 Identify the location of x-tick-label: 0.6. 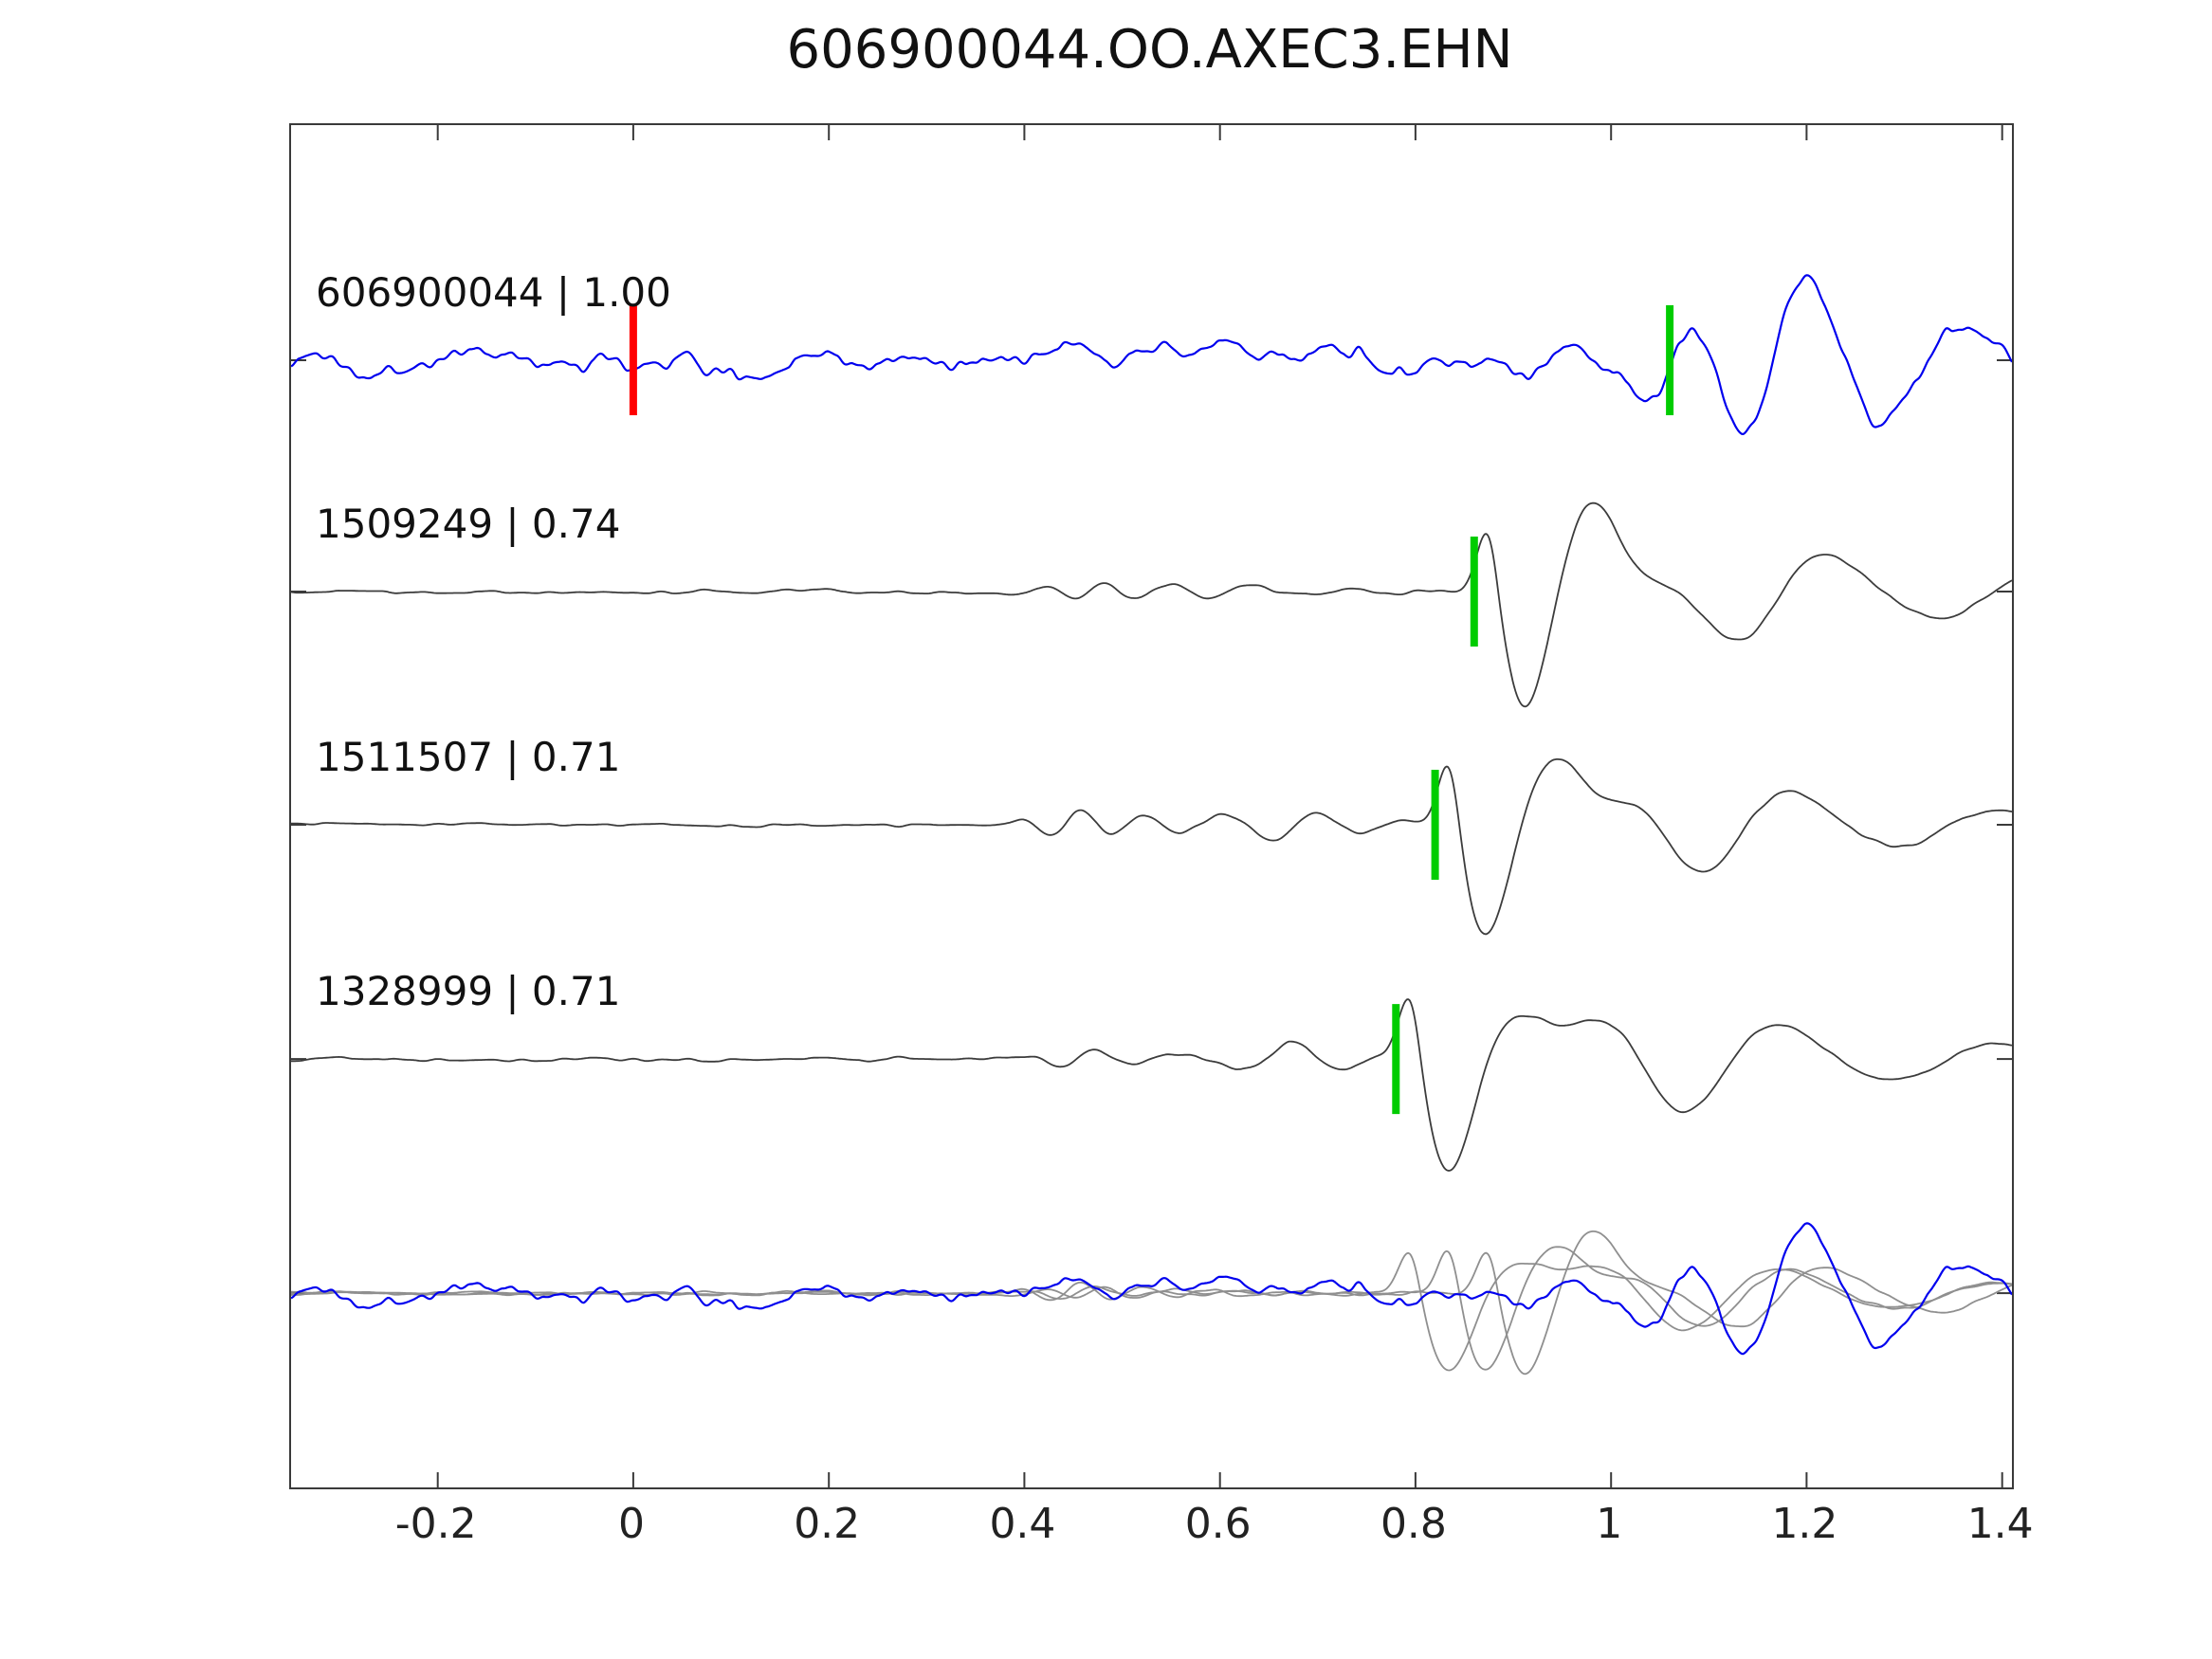
(1218, 1524).